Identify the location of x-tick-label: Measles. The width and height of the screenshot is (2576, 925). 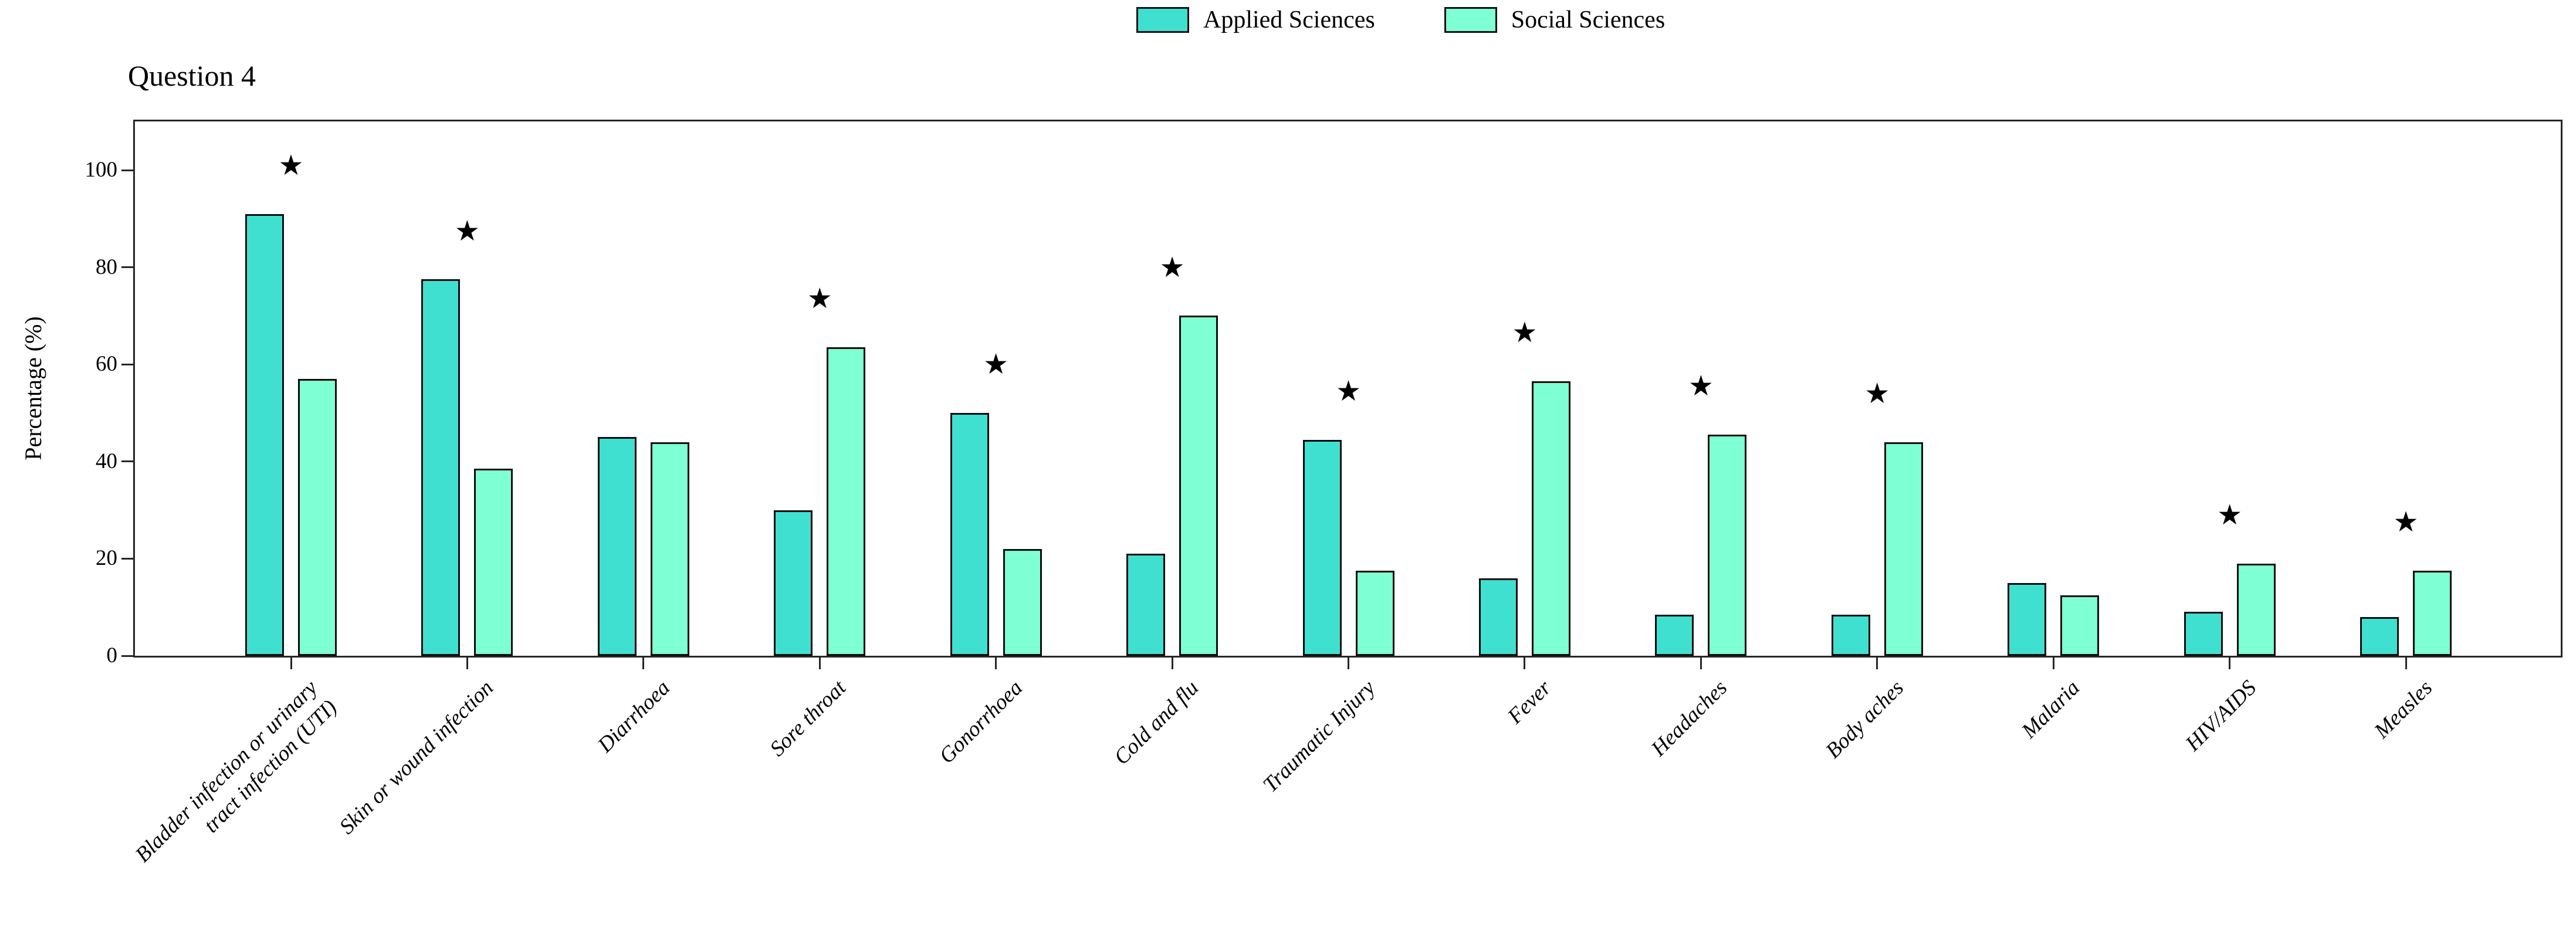
(2403, 709).